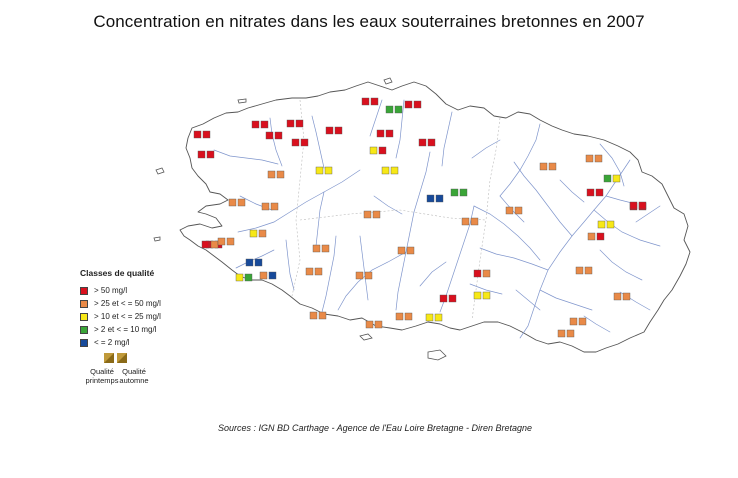 Image resolution: width=738 pixels, height=478 pixels. Describe the element at coordinates (125, 329) in the screenshot. I see `legend-label: > 2 et < = 10 mg/l` at that location.